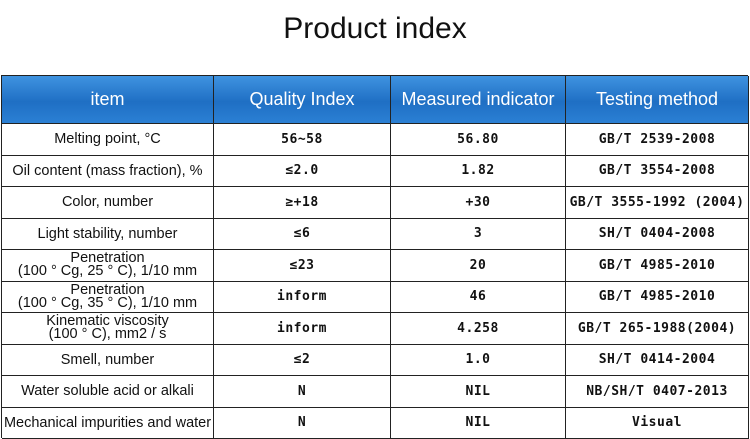 This screenshot has height=439, width=750. What do you see at coordinates (302, 360) in the screenshot?
I see `value-cell: ≤2` at bounding box center [302, 360].